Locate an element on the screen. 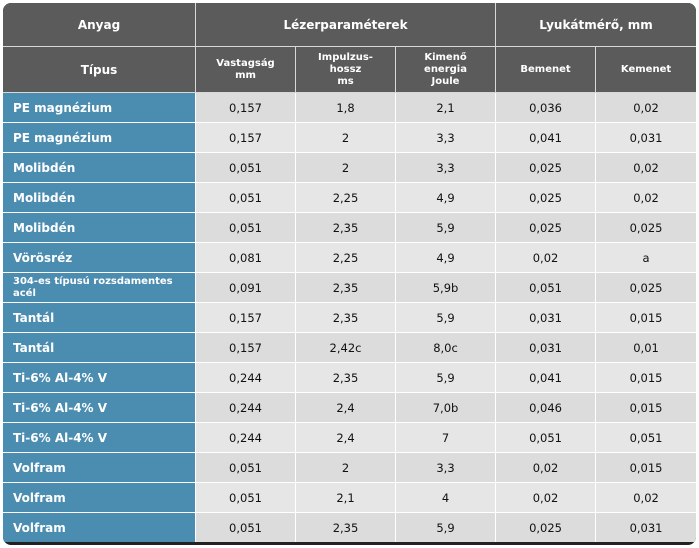 The height and width of the screenshot is (548, 699). row-pulse: 2,25 is located at coordinates (346, 198).